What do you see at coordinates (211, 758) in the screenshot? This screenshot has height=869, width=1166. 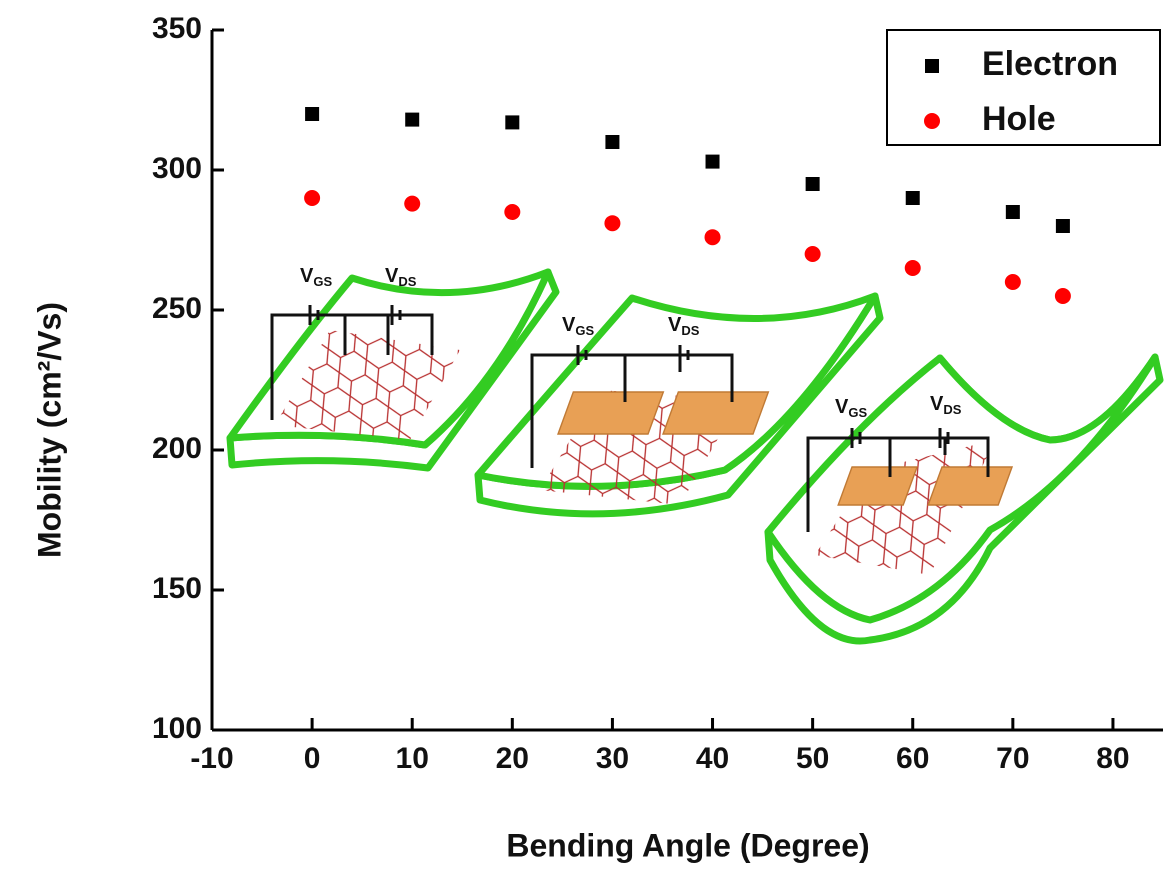 I see `x-tick-label: -10` at bounding box center [211, 758].